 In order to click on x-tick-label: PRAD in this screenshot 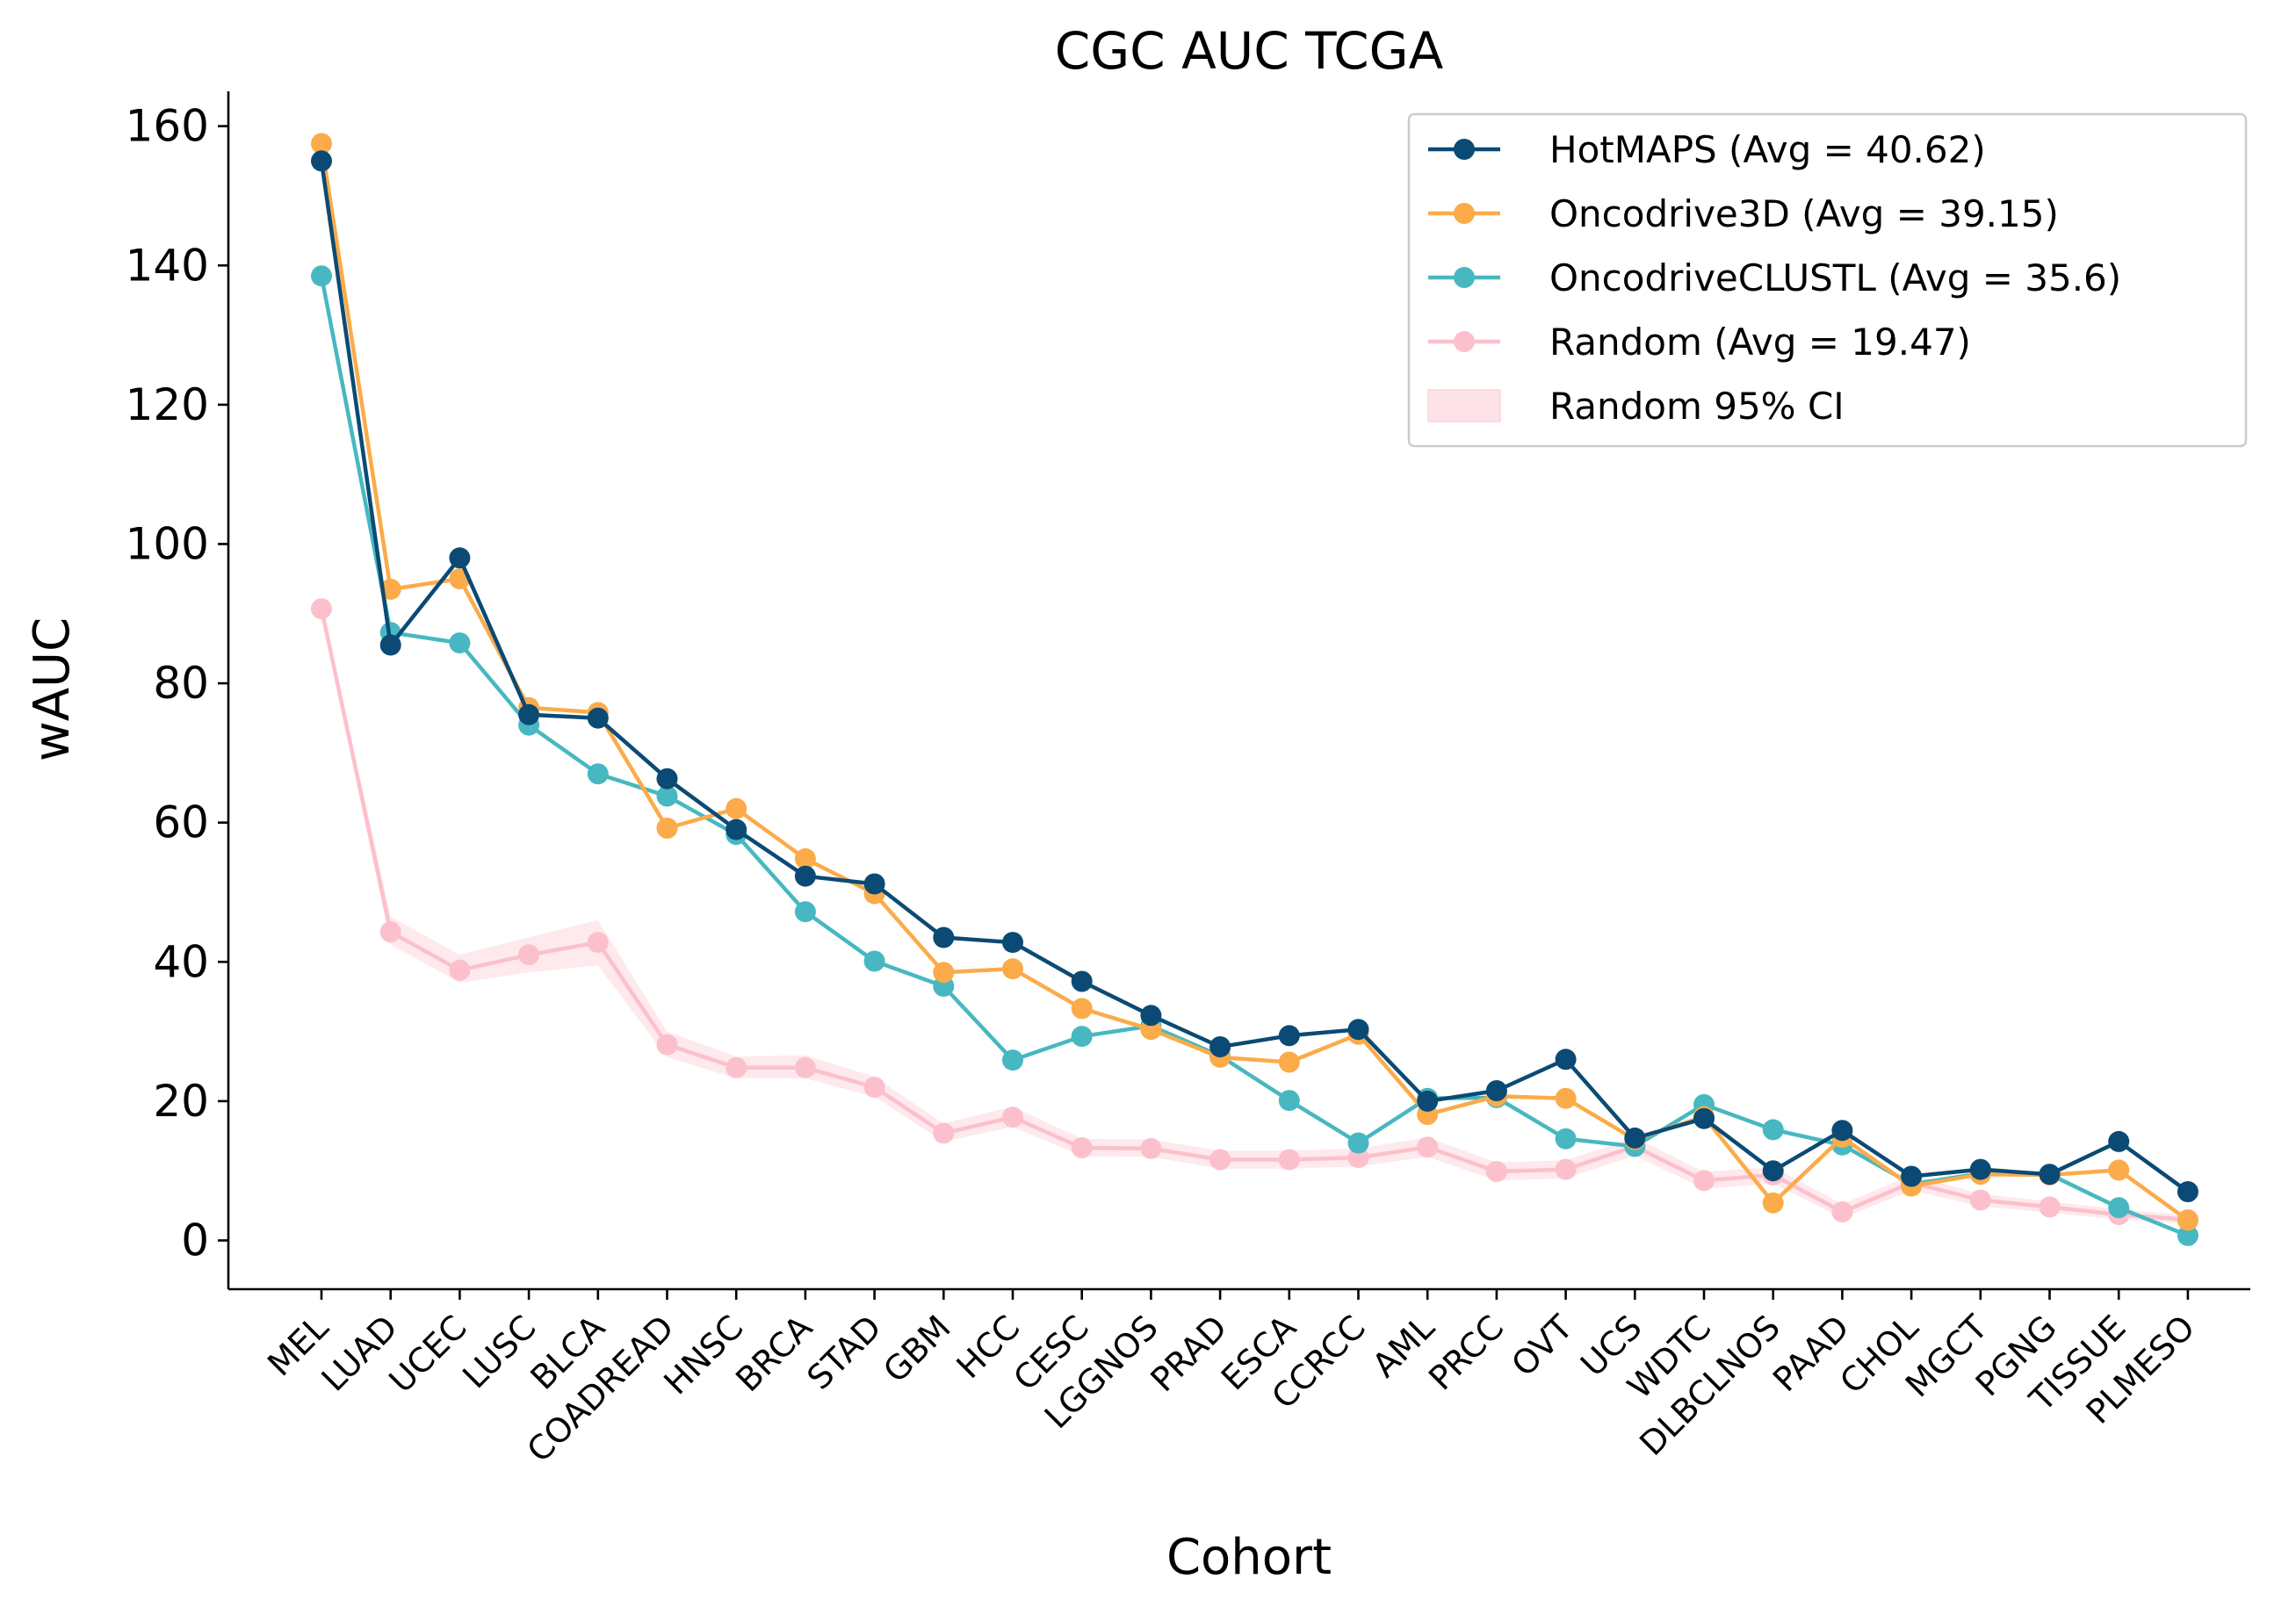, I will do `click(1188, 1353)`.